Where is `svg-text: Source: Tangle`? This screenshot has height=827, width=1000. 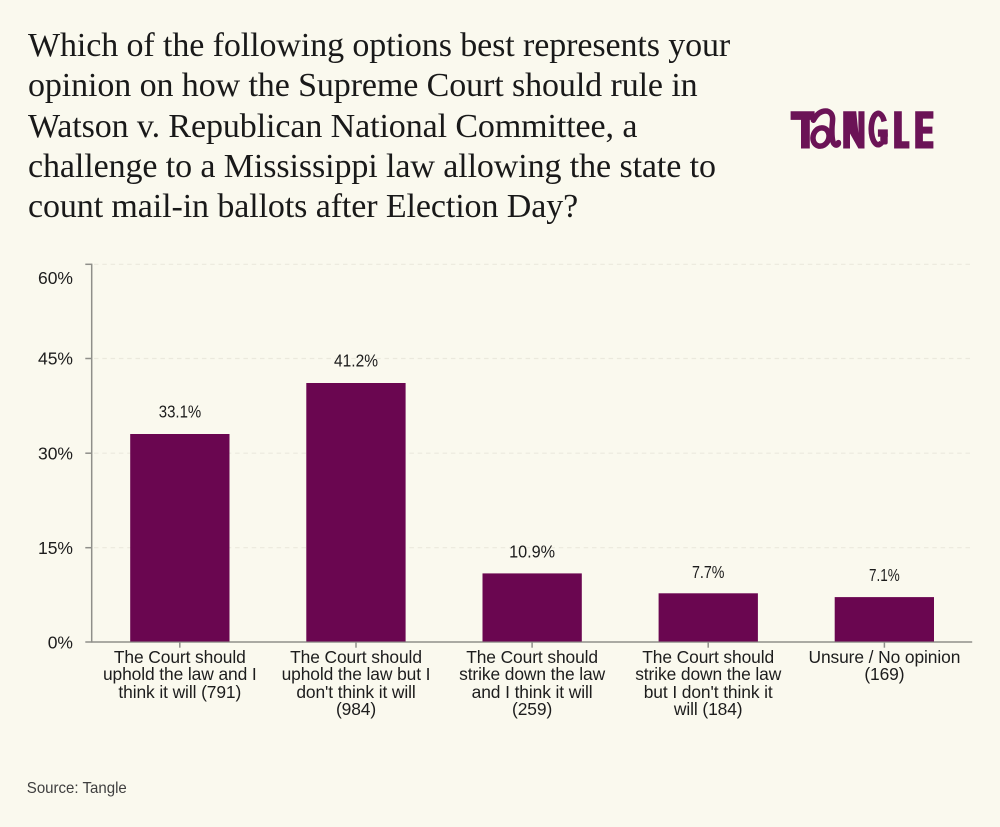
svg-text: Source: Tangle is located at coordinates (77, 788).